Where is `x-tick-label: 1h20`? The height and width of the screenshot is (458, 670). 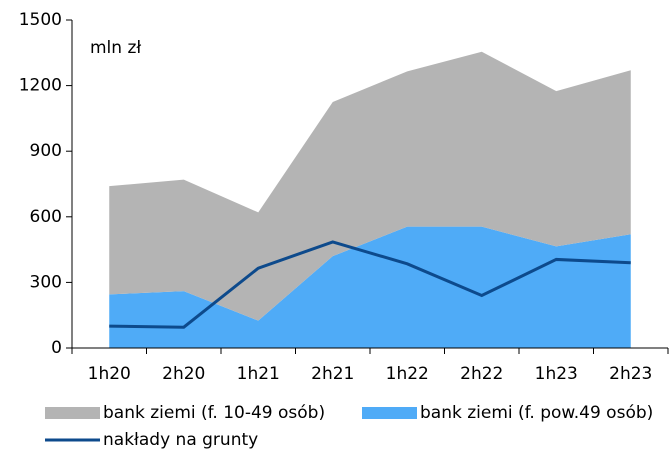
x-tick-label: 1h20 is located at coordinates (109, 374).